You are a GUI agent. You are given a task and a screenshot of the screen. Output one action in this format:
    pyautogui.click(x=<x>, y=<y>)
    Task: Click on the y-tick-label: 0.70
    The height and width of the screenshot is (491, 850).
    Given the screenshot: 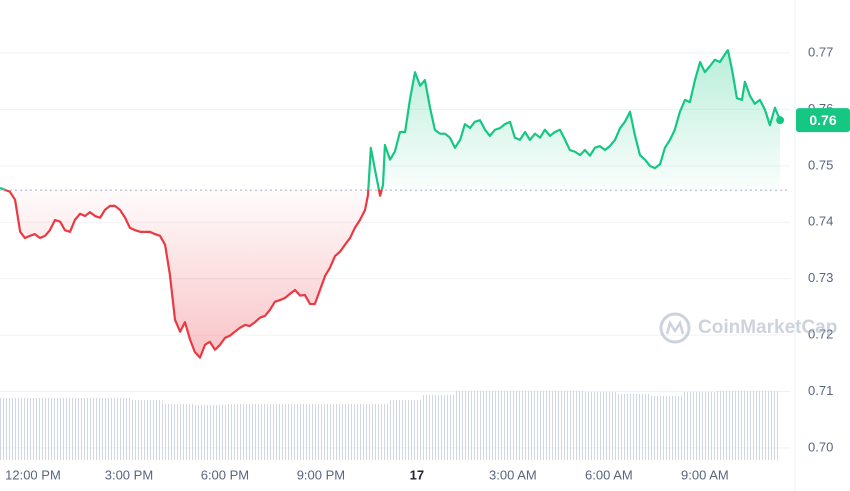 What is the action you would take?
    pyautogui.click(x=820, y=446)
    